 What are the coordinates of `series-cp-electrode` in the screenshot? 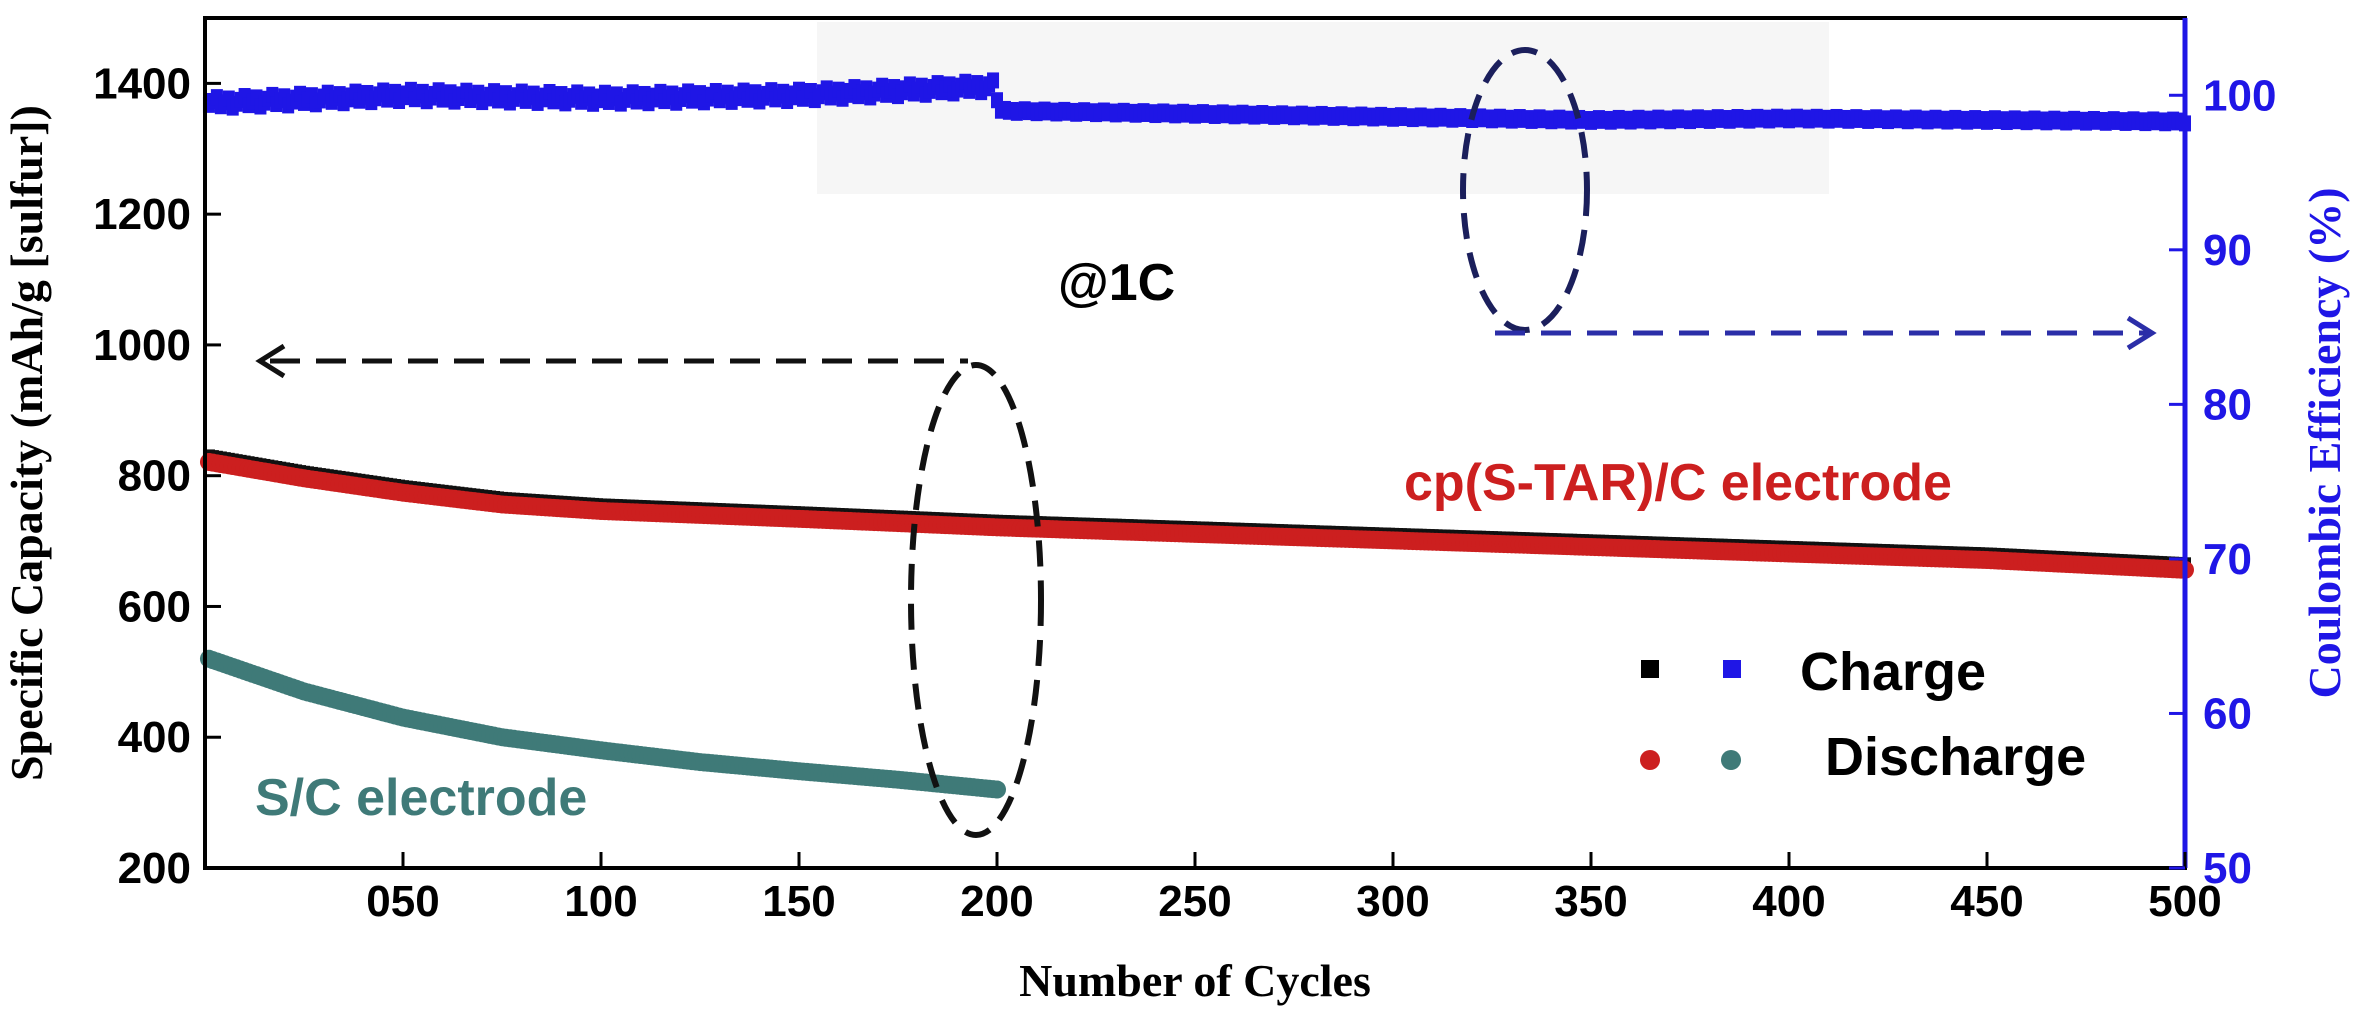 It's located at (1196, 514).